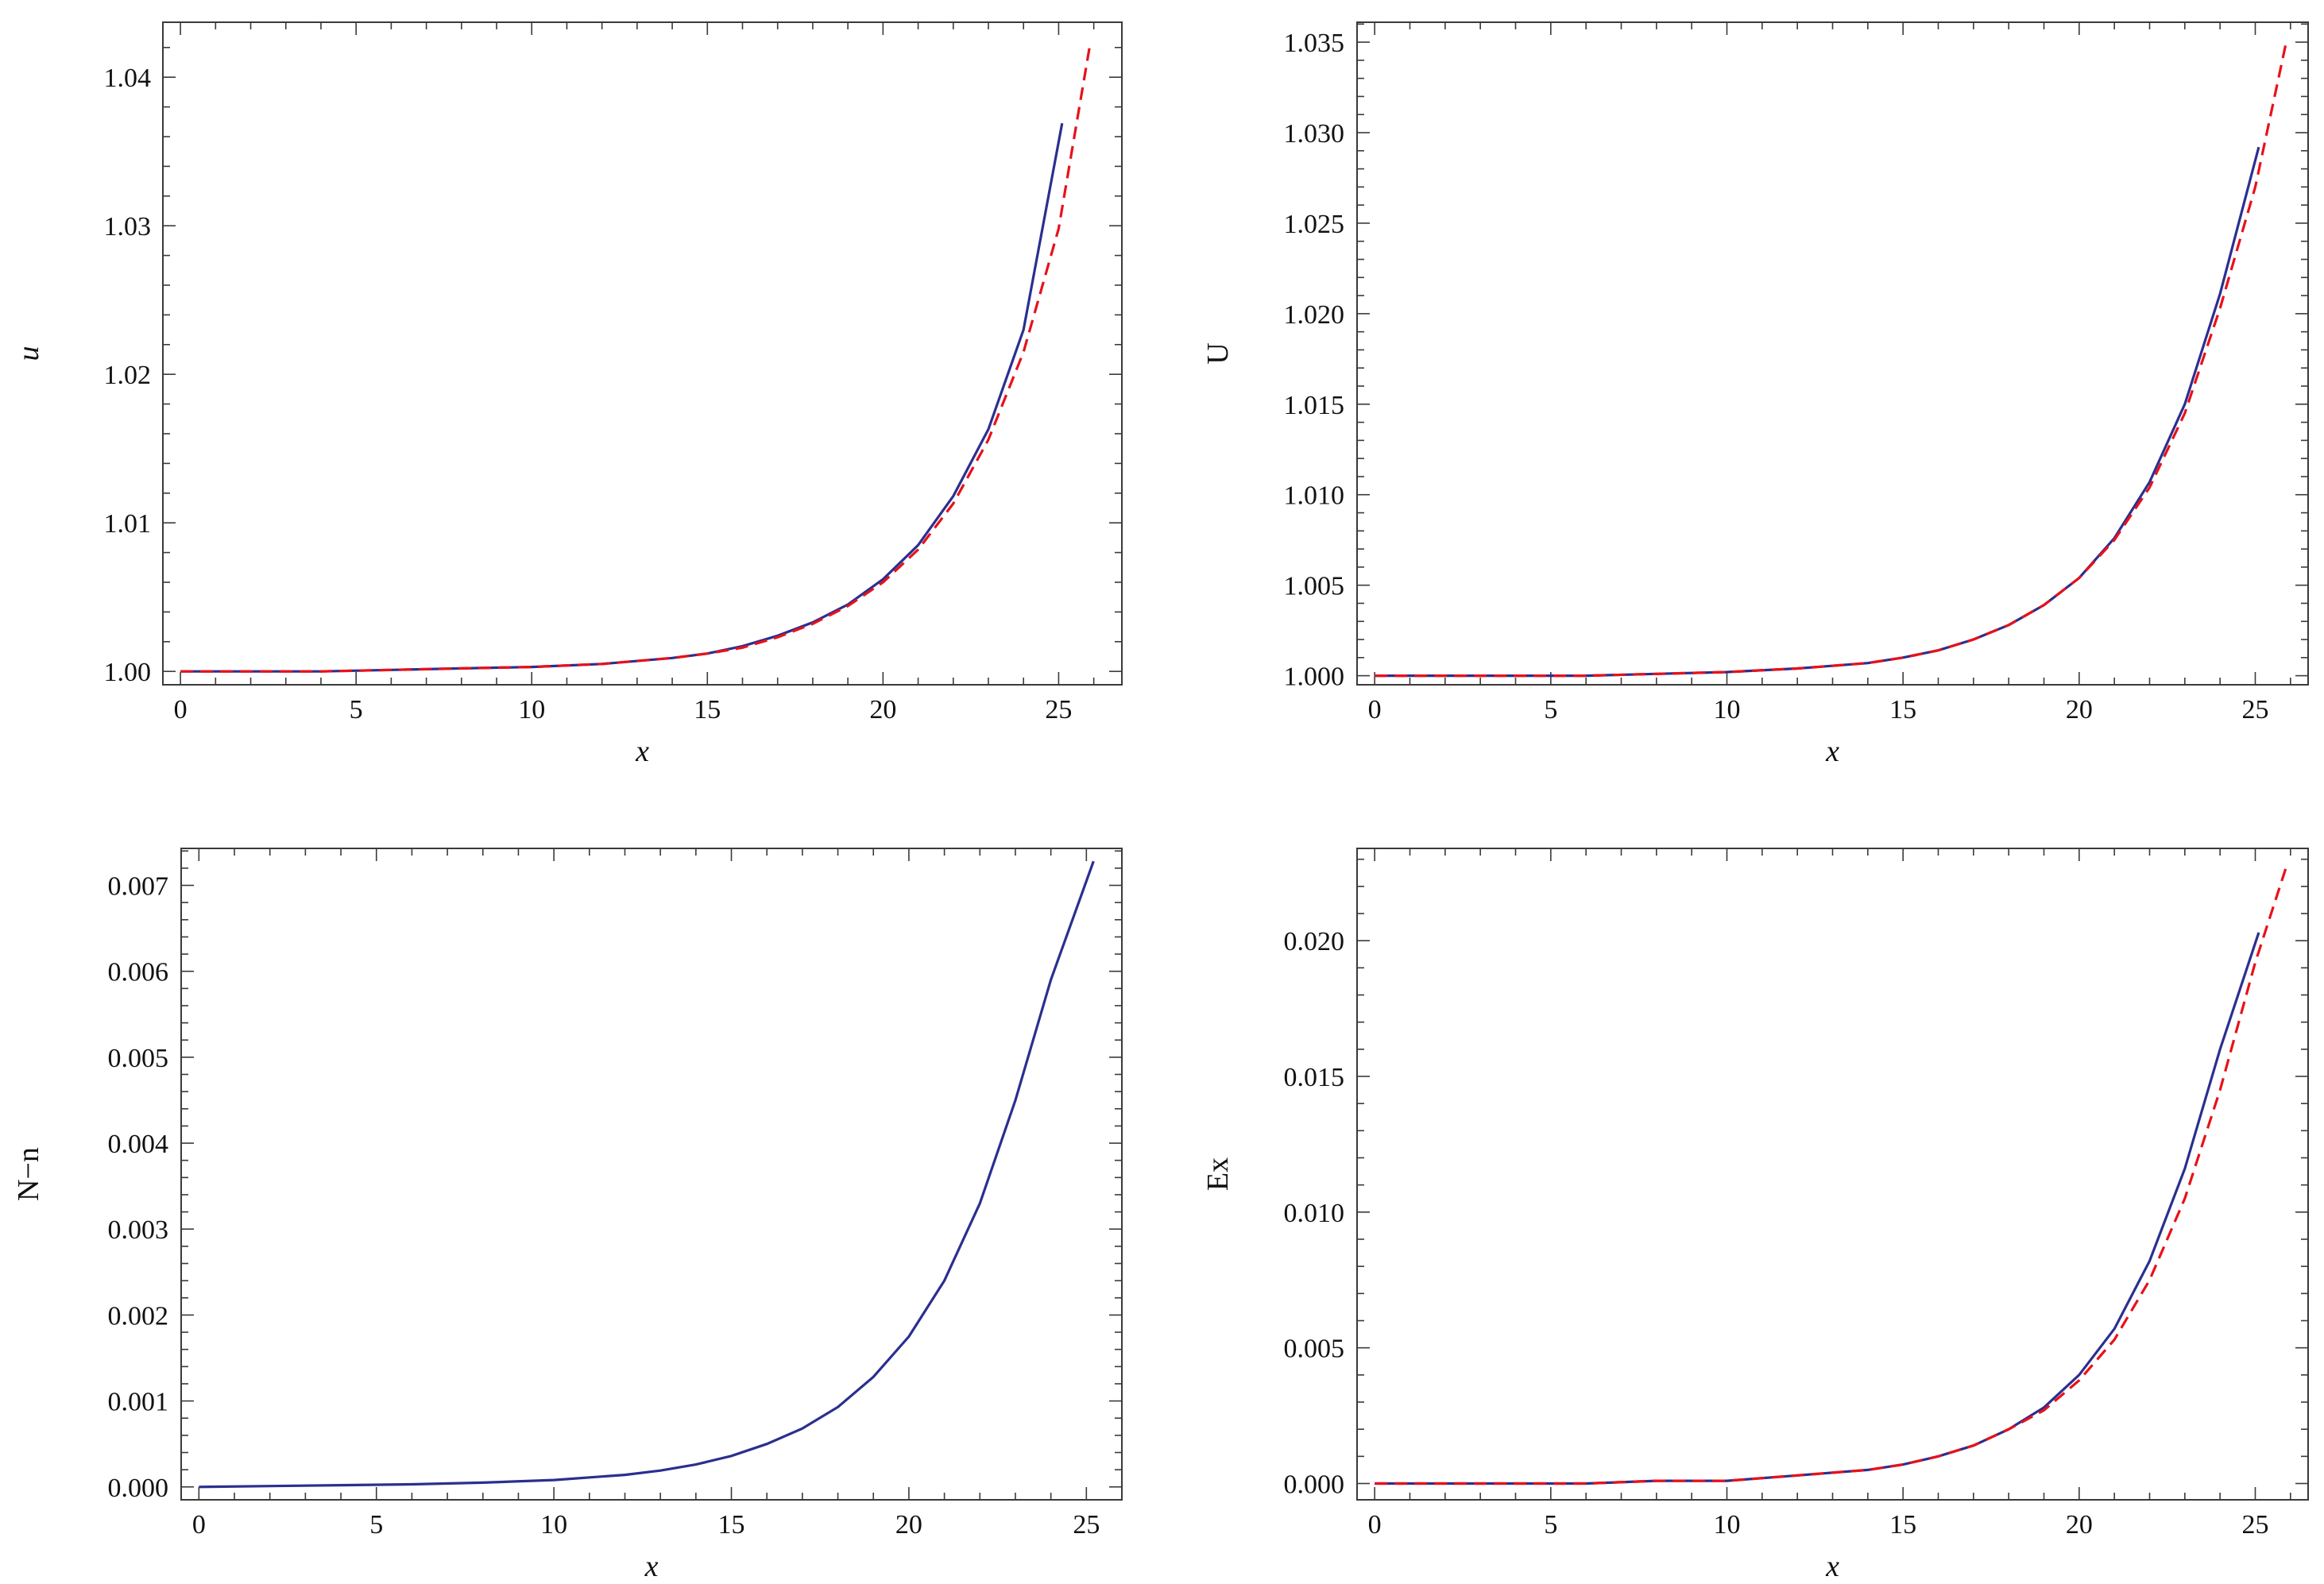  Describe the element at coordinates (1314, 1077) in the screenshot. I see `y-tick-label: 0.015` at that location.